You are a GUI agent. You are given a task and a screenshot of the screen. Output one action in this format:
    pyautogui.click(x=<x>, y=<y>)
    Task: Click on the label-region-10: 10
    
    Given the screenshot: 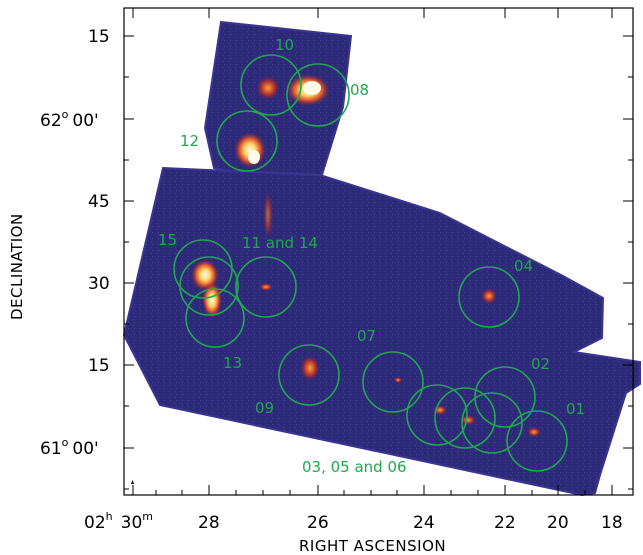 What is the action you would take?
    pyautogui.click(x=284, y=45)
    